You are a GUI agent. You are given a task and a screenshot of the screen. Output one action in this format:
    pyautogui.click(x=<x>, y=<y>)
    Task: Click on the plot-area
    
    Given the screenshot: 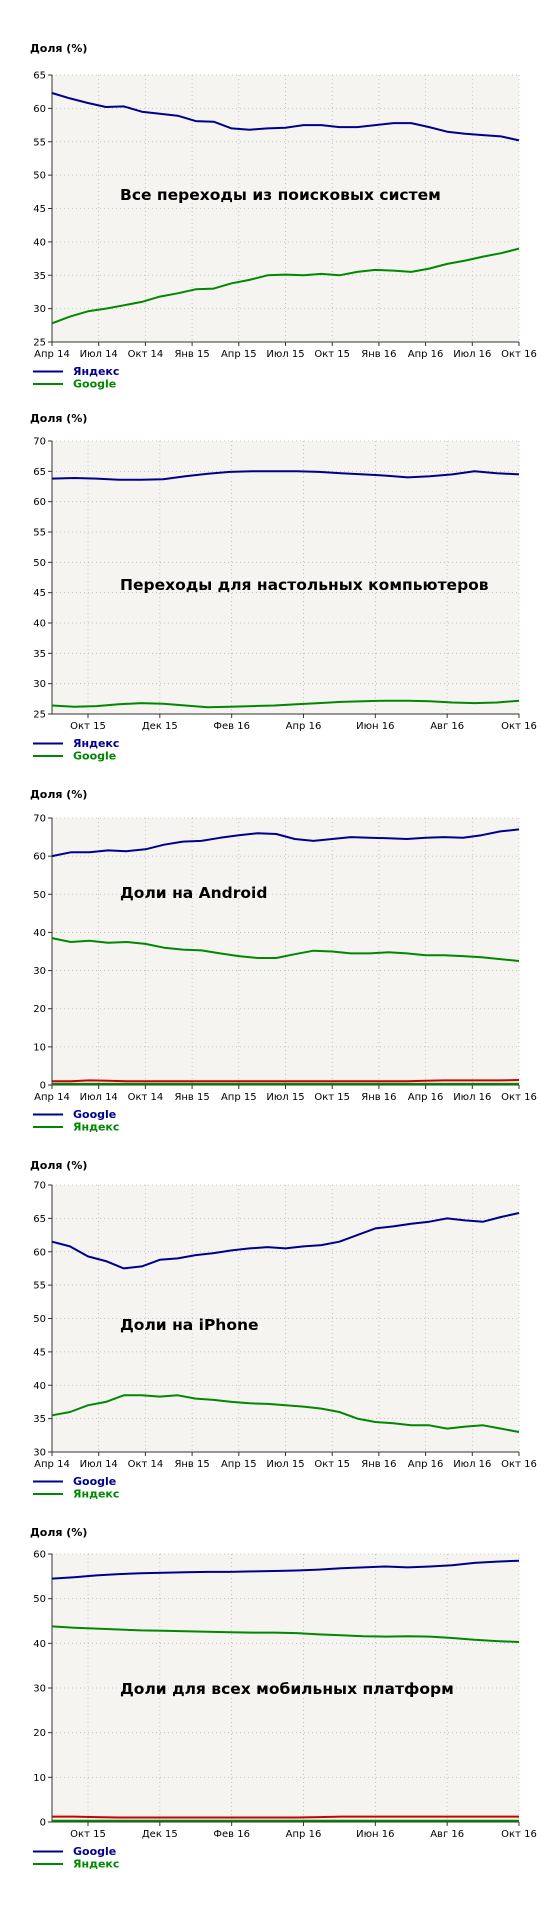 What is the action you would take?
    pyautogui.click(x=285, y=577)
    